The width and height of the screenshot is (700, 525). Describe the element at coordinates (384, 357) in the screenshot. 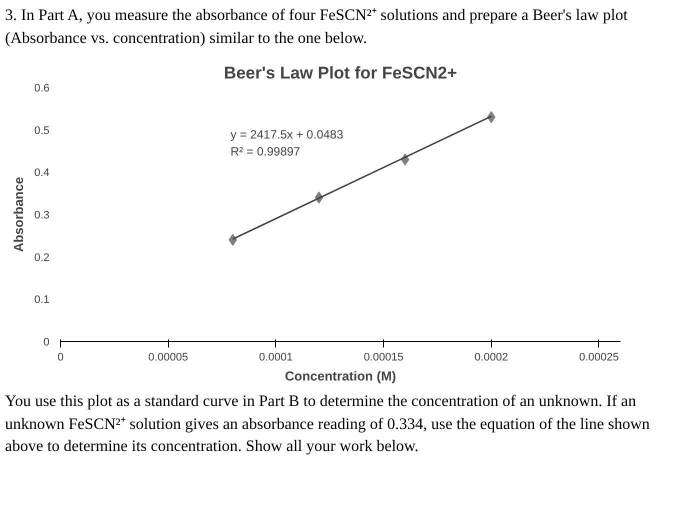

I see `x-tick-label: 0.00015` at that location.